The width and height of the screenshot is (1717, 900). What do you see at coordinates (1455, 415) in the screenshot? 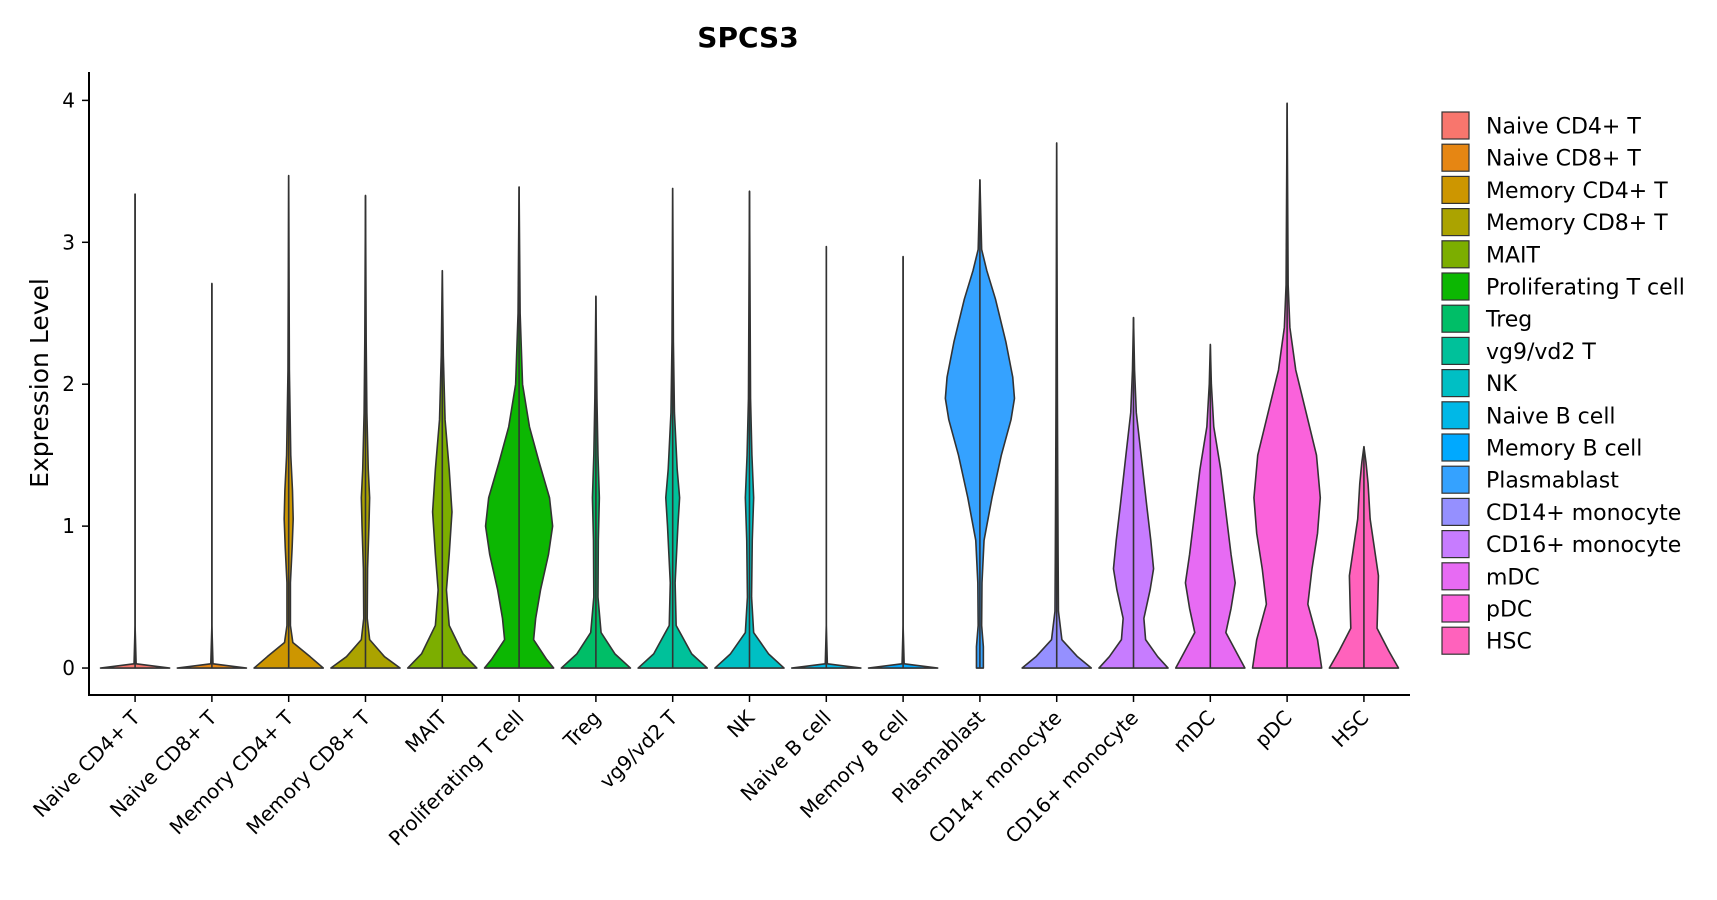
I see `legend-key-naive-b-cell` at bounding box center [1455, 415].